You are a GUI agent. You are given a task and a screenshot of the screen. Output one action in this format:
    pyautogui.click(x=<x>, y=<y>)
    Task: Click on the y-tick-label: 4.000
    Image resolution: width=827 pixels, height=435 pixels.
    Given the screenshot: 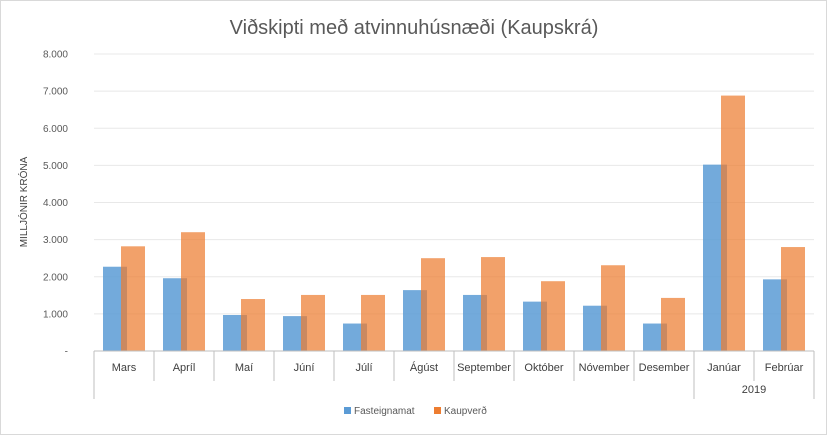 What is the action you would take?
    pyautogui.click(x=55, y=203)
    